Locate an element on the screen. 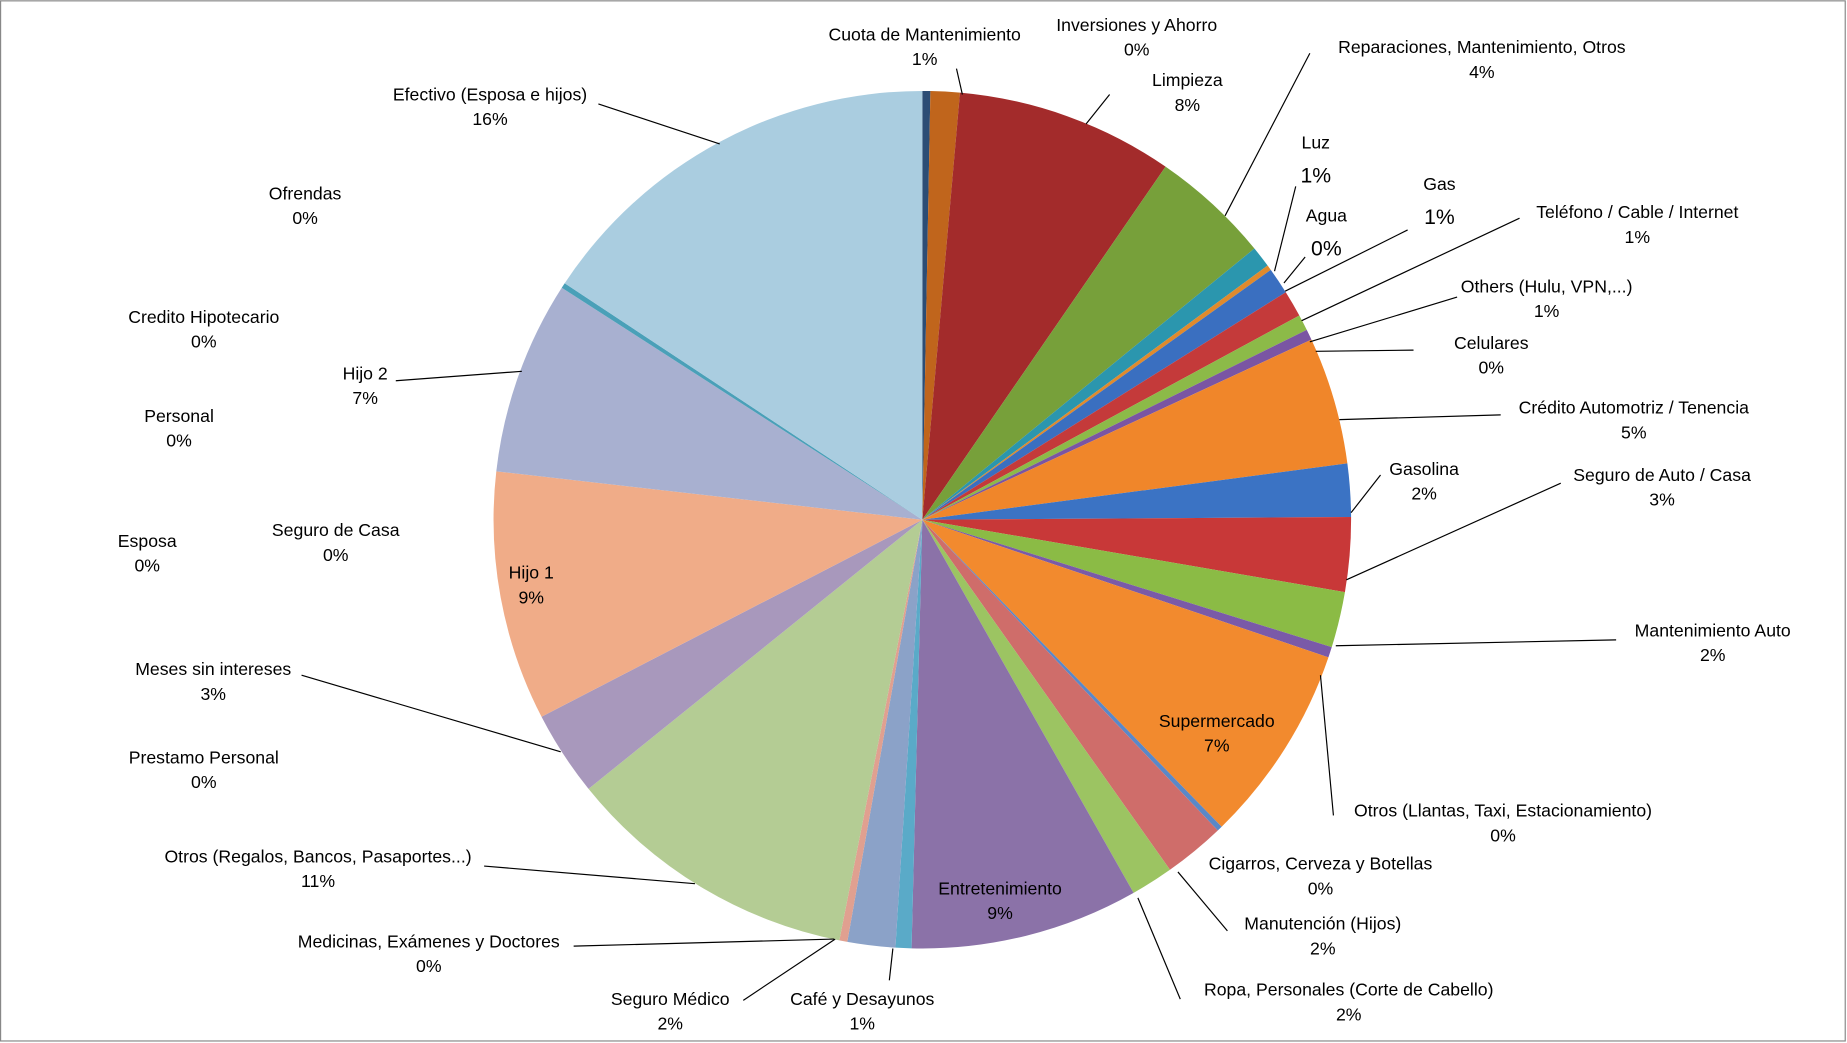 This screenshot has height=1043, width=1847. slice-label: Supermercado is located at coordinates (1217, 721).